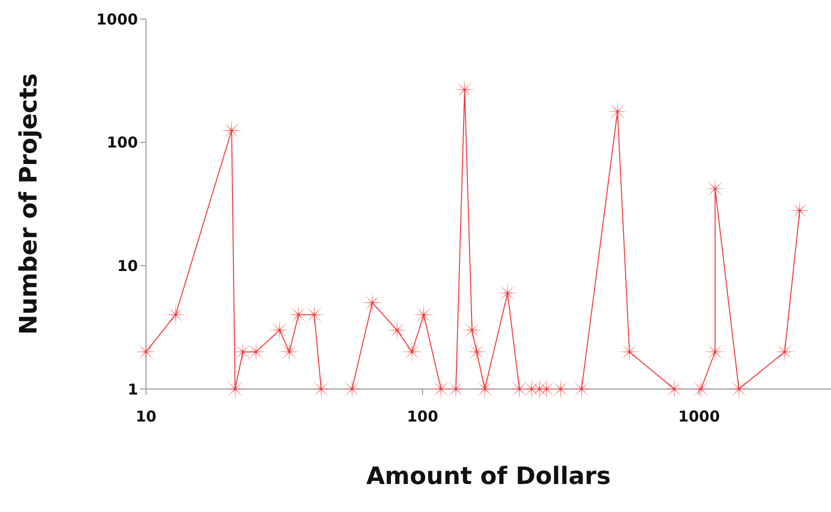  What do you see at coordinates (117, 19) in the screenshot?
I see `y-tick-label: 1000` at bounding box center [117, 19].